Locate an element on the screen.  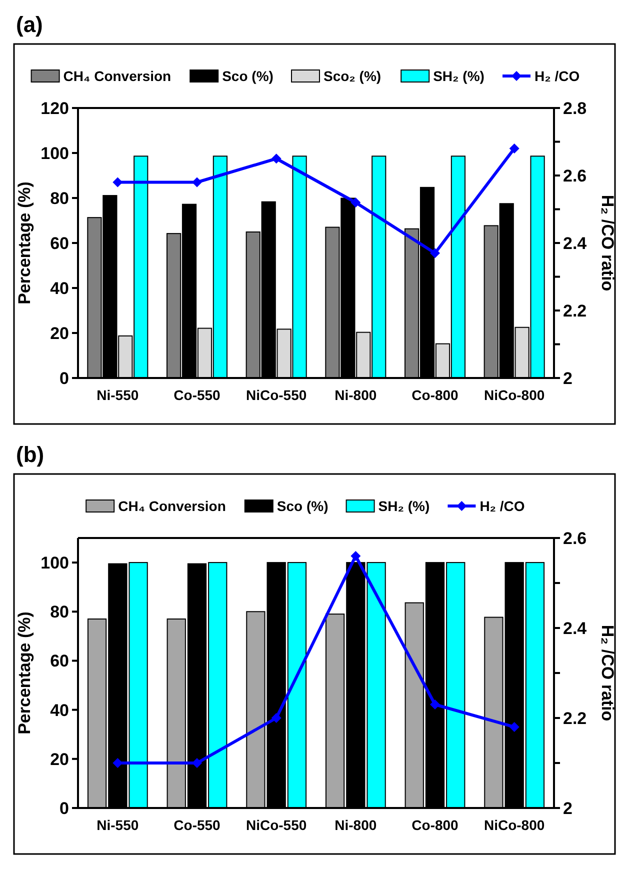
chart-title: (b) is located at coordinates (30, 454).